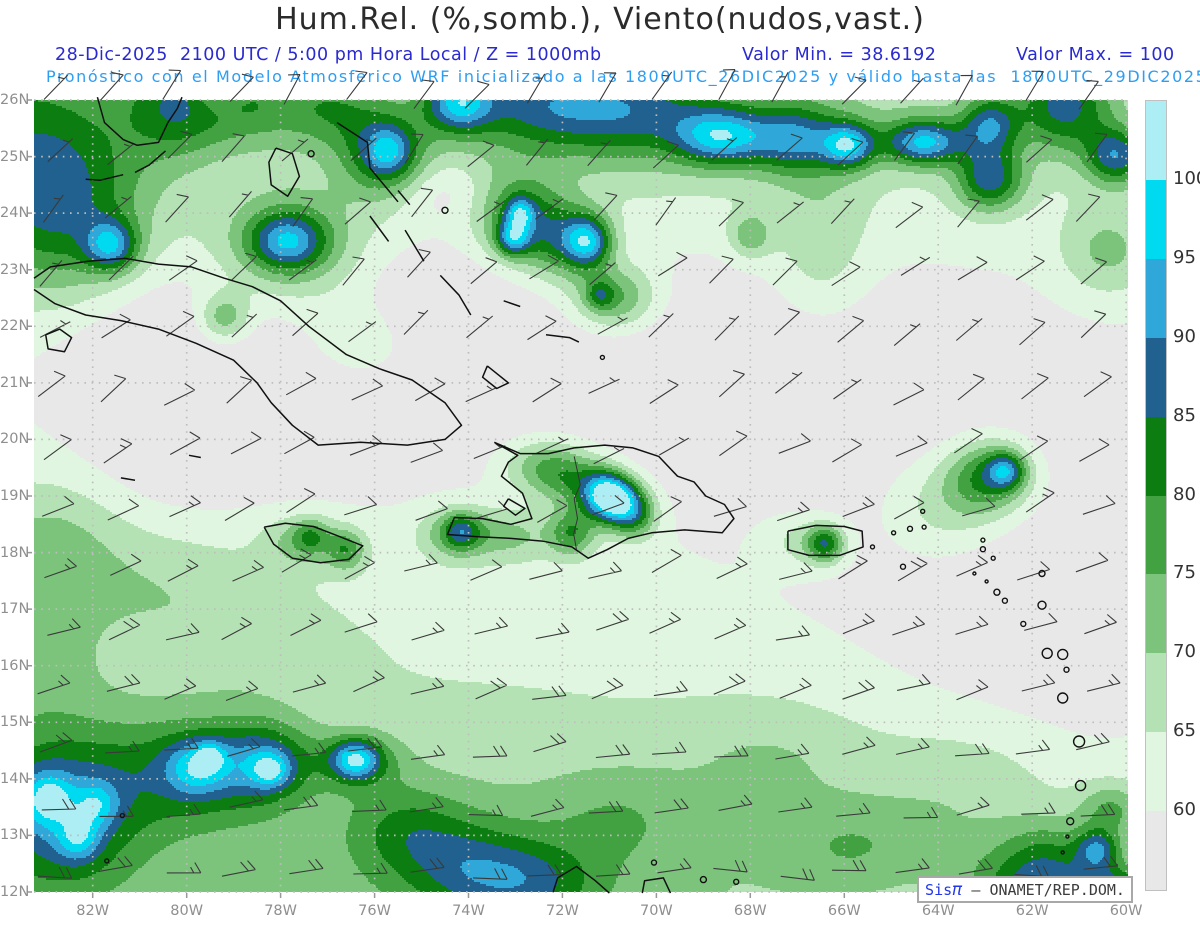 The width and height of the screenshot is (1200, 927). I want to click on colorbar-label: 100, so click(1186, 178).